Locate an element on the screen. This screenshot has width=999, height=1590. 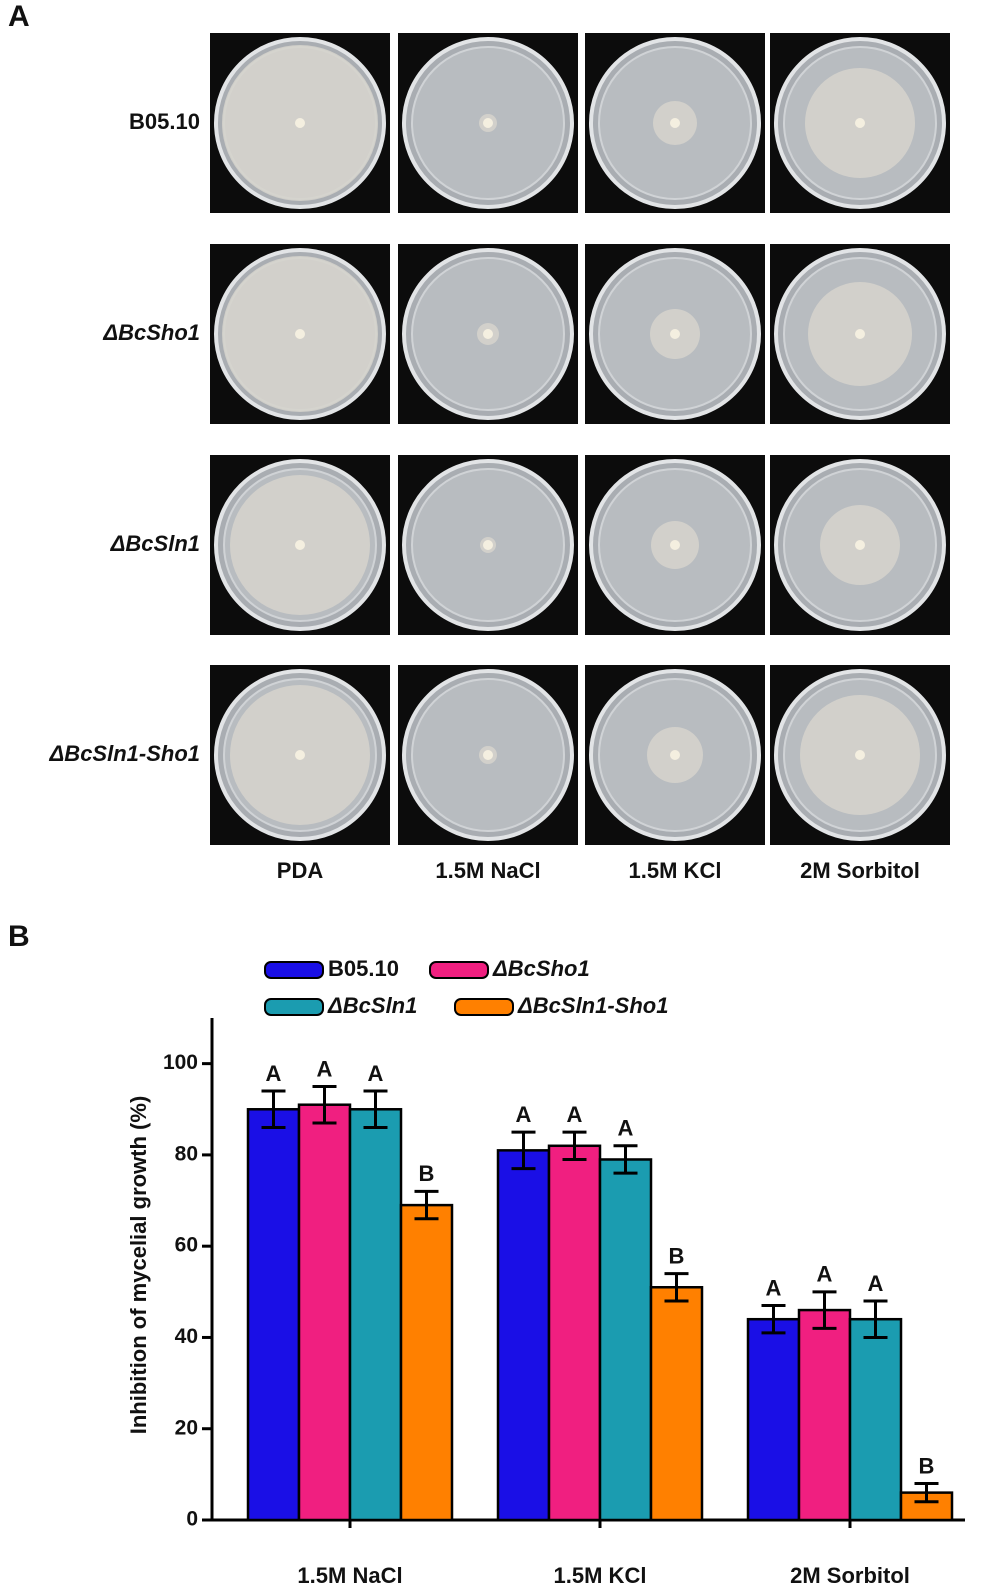
legend-label: ΔBcSln1-Sho1 is located at coordinates (592, 1005).